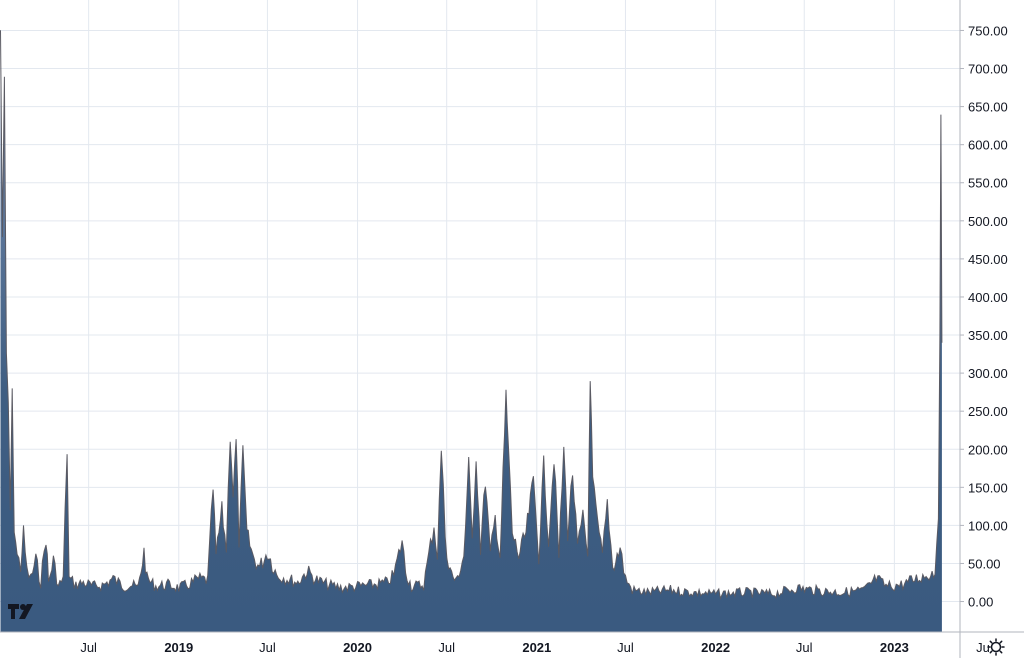 Image resolution: width=1024 pixels, height=658 pixels. Describe the element at coordinates (988, 30) in the screenshot. I see `y-tick-label: 750.00` at that location.